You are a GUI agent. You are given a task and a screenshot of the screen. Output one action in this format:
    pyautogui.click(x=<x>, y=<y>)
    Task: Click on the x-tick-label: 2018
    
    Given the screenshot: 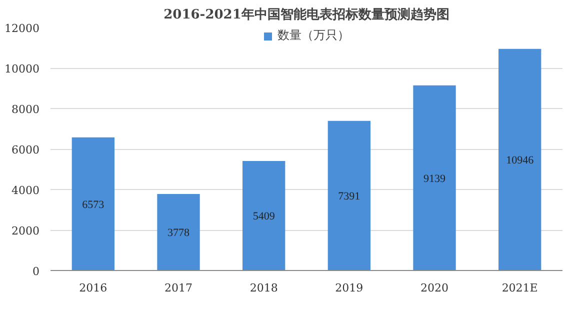 What is the action you would take?
    pyautogui.click(x=264, y=288)
    